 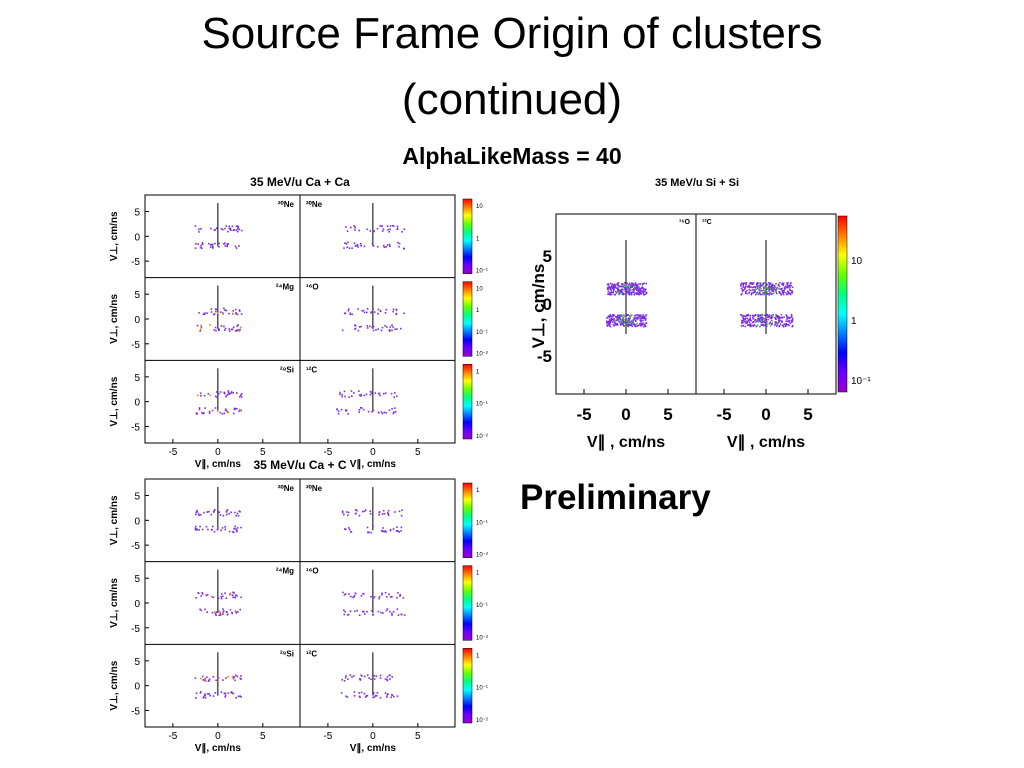 I want to click on x-tick-label: -5, so click(x=172, y=736).